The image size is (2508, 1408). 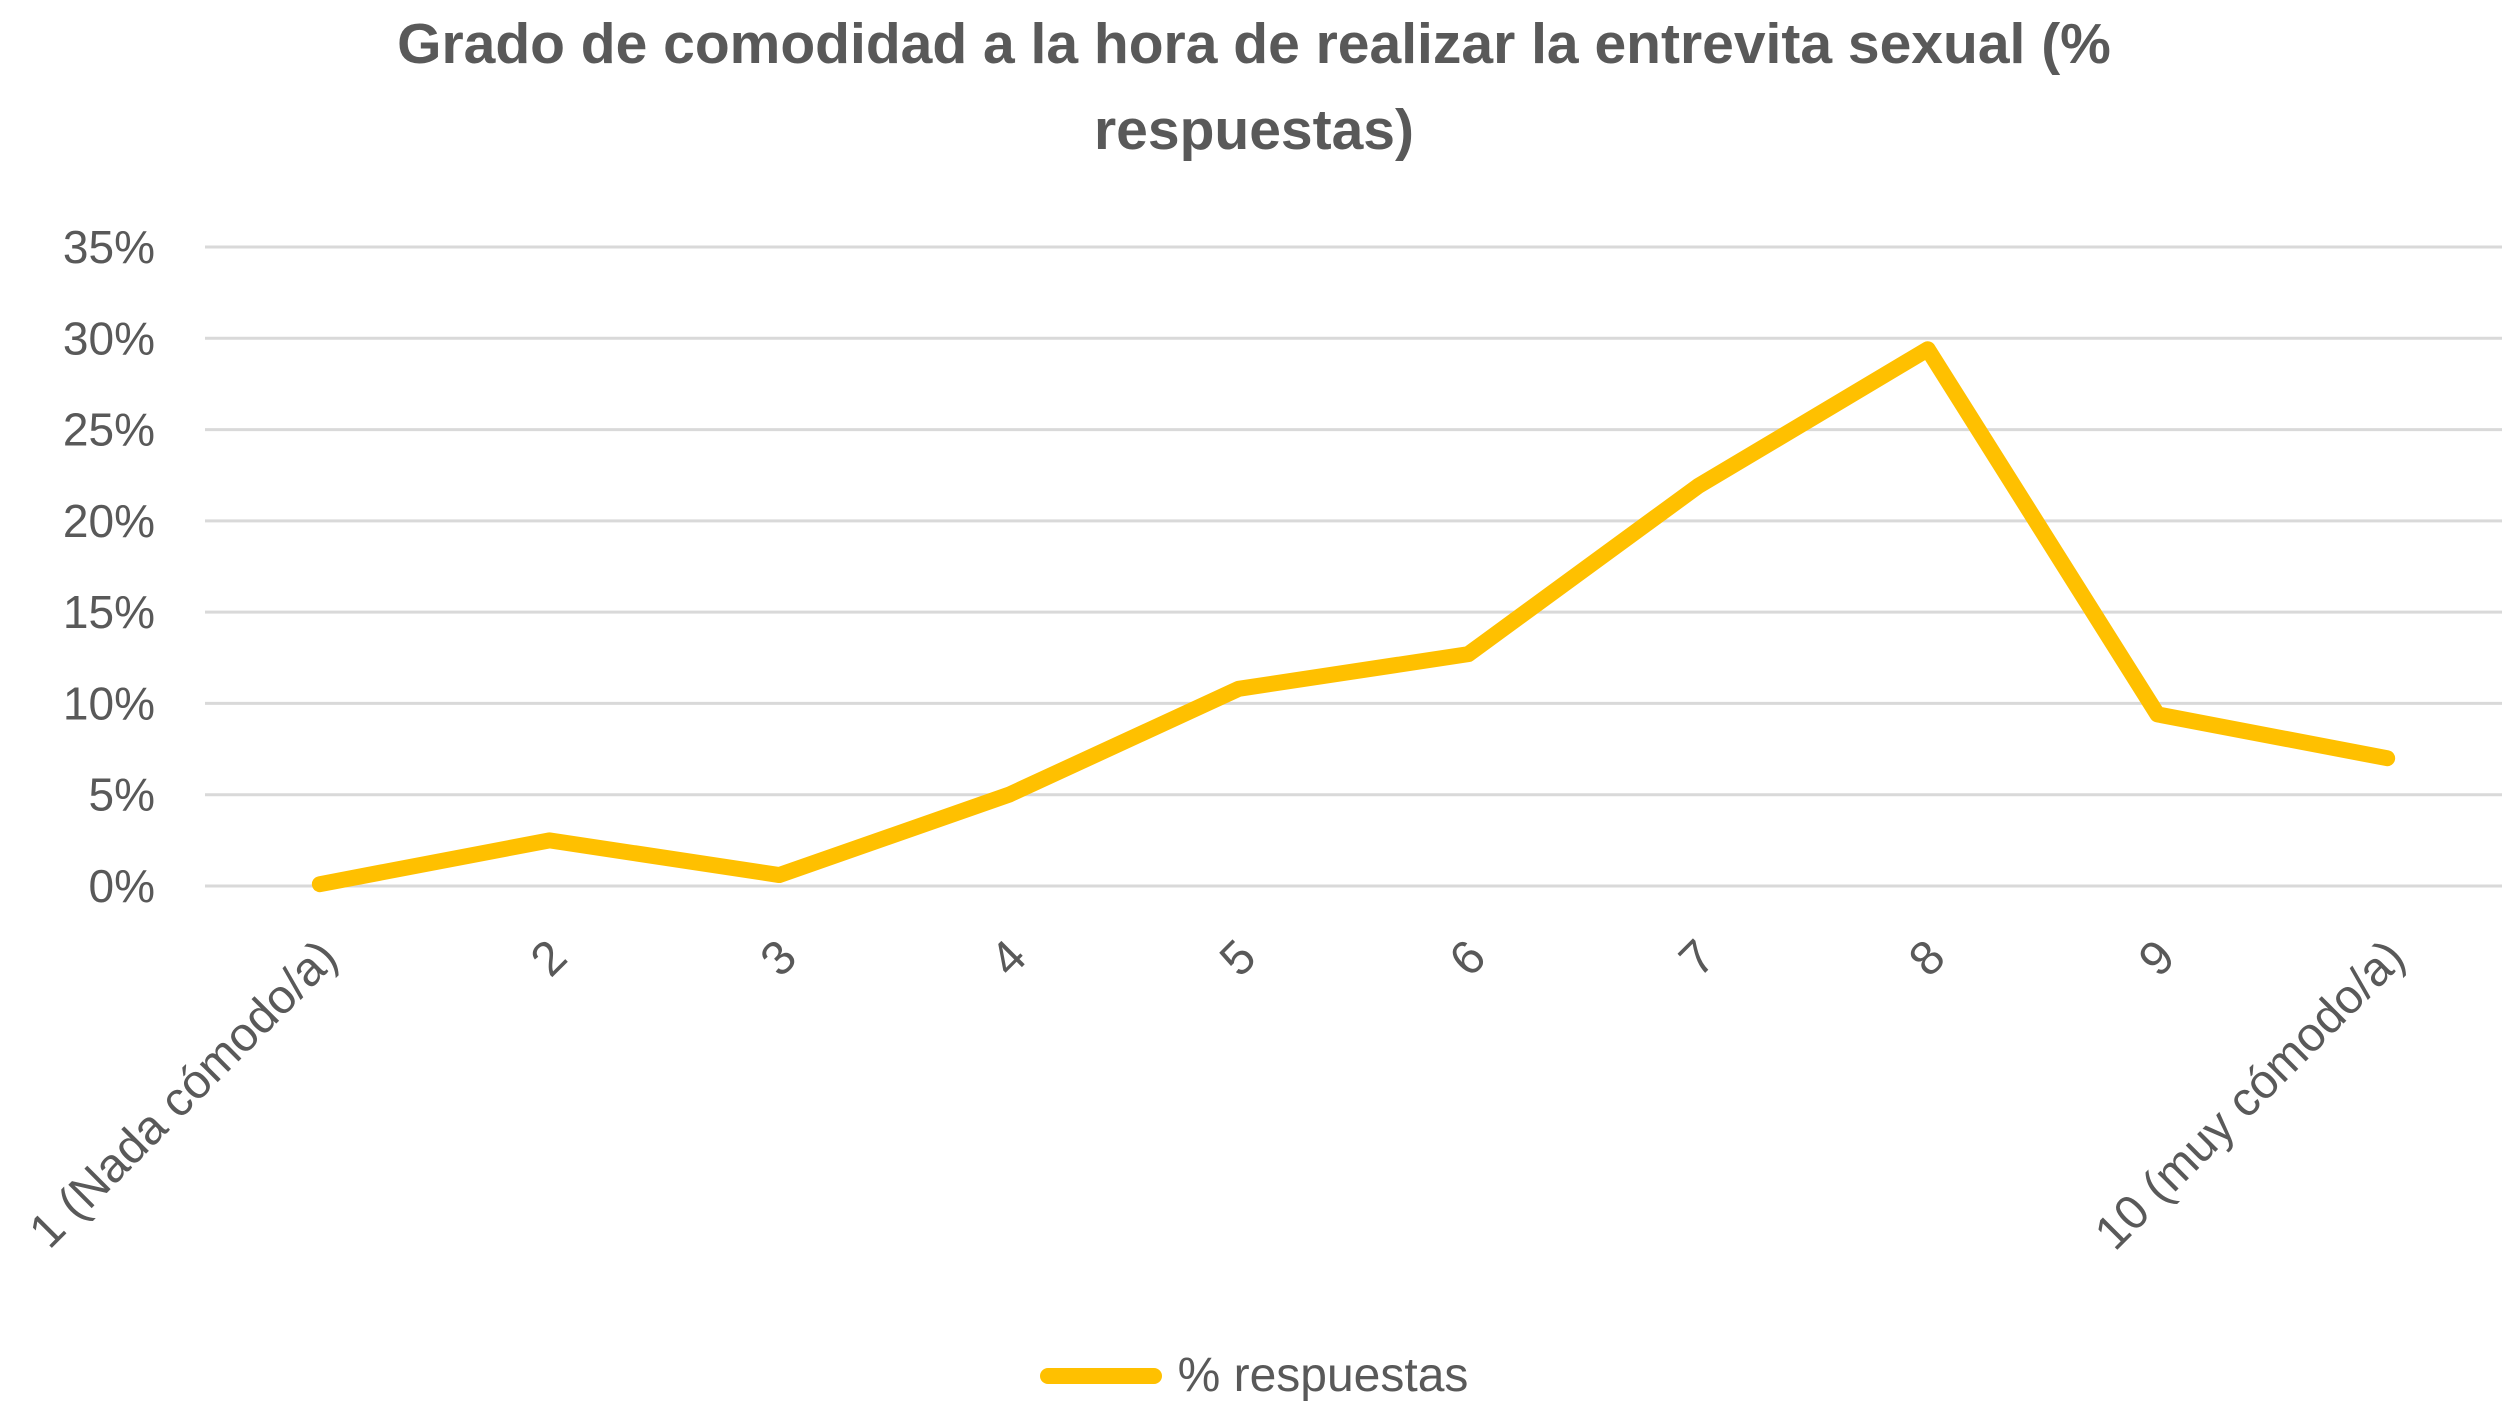 I want to click on x-tick-label: 10 (muy cómodo/a), so click(x=2250, y=1095).